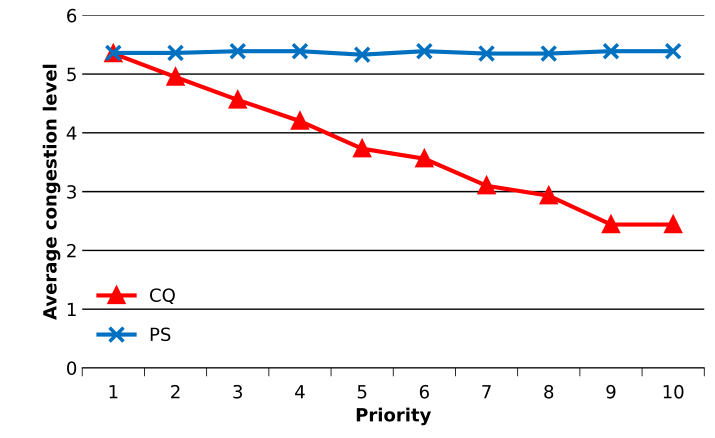 This screenshot has height=438, width=715. I want to click on x-axis-title: Priority, so click(394, 417).